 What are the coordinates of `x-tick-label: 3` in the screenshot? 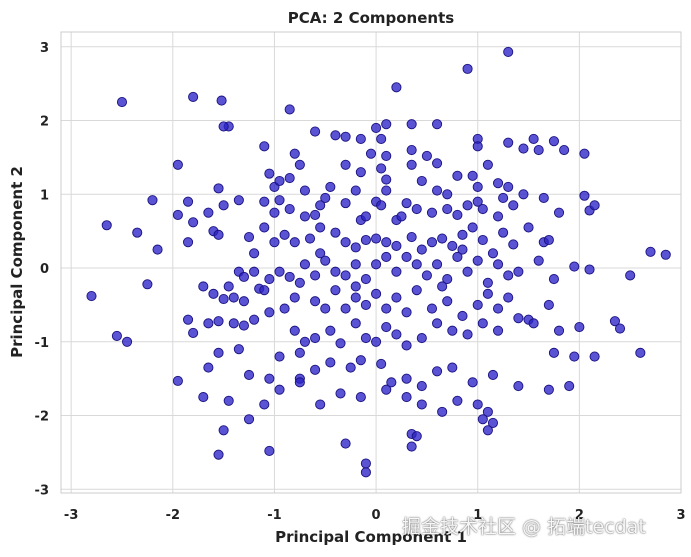 It's located at (680, 515).